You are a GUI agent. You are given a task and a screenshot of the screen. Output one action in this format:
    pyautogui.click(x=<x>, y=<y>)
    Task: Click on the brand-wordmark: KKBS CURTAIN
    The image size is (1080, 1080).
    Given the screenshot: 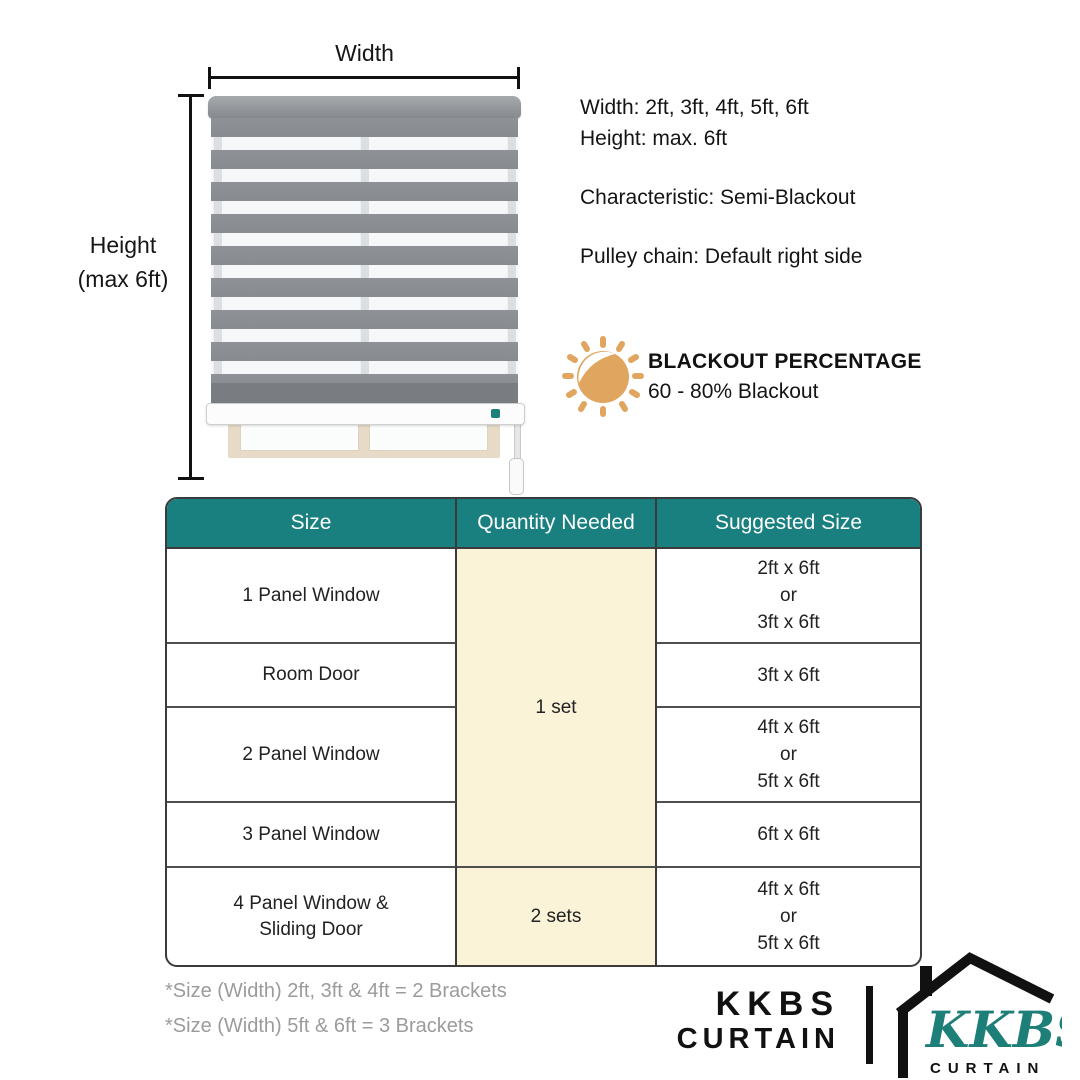 What is the action you would take?
    pyautogui.click(x=720, y=1021)
    